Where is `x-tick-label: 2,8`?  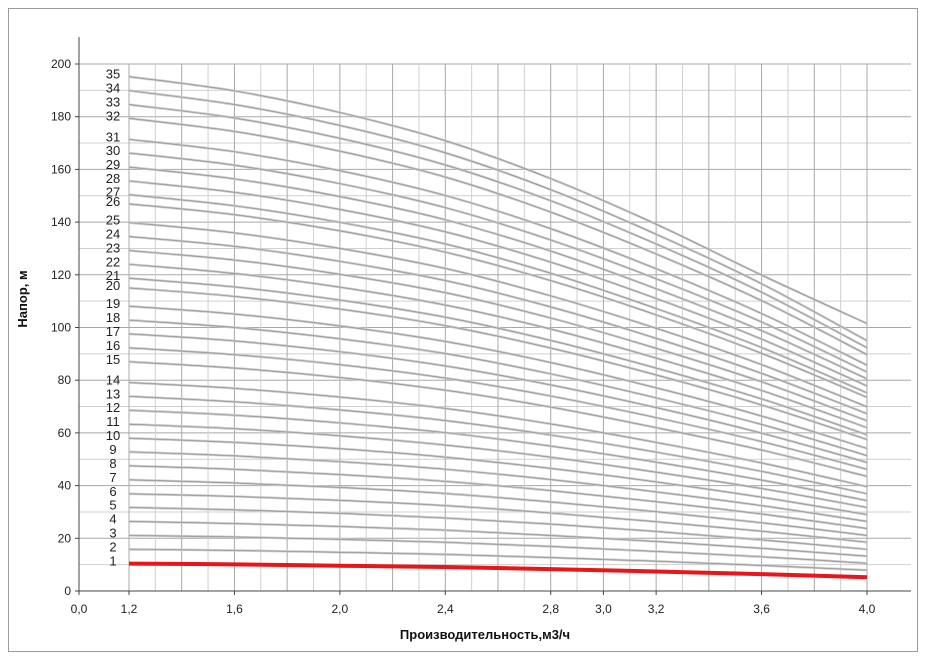 x-tick-label: 2,8 is located at coordinates (550, 609).